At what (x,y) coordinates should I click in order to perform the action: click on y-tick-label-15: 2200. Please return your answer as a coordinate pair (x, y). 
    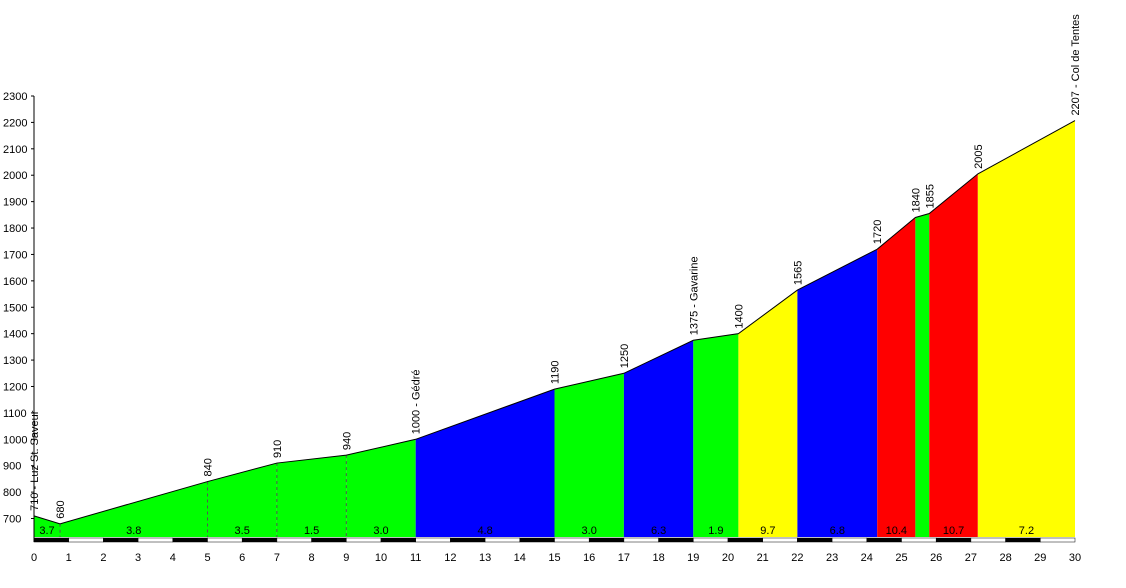
    Looking at the image, I should click on (15, 123).